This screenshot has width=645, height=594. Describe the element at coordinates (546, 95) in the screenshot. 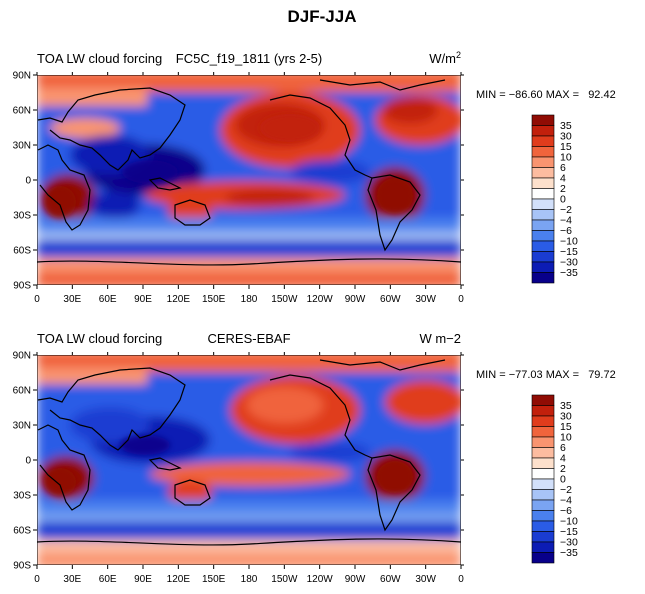

I see `minmax-stats: MIN = −86.60 MAX = 92.42` at that location.